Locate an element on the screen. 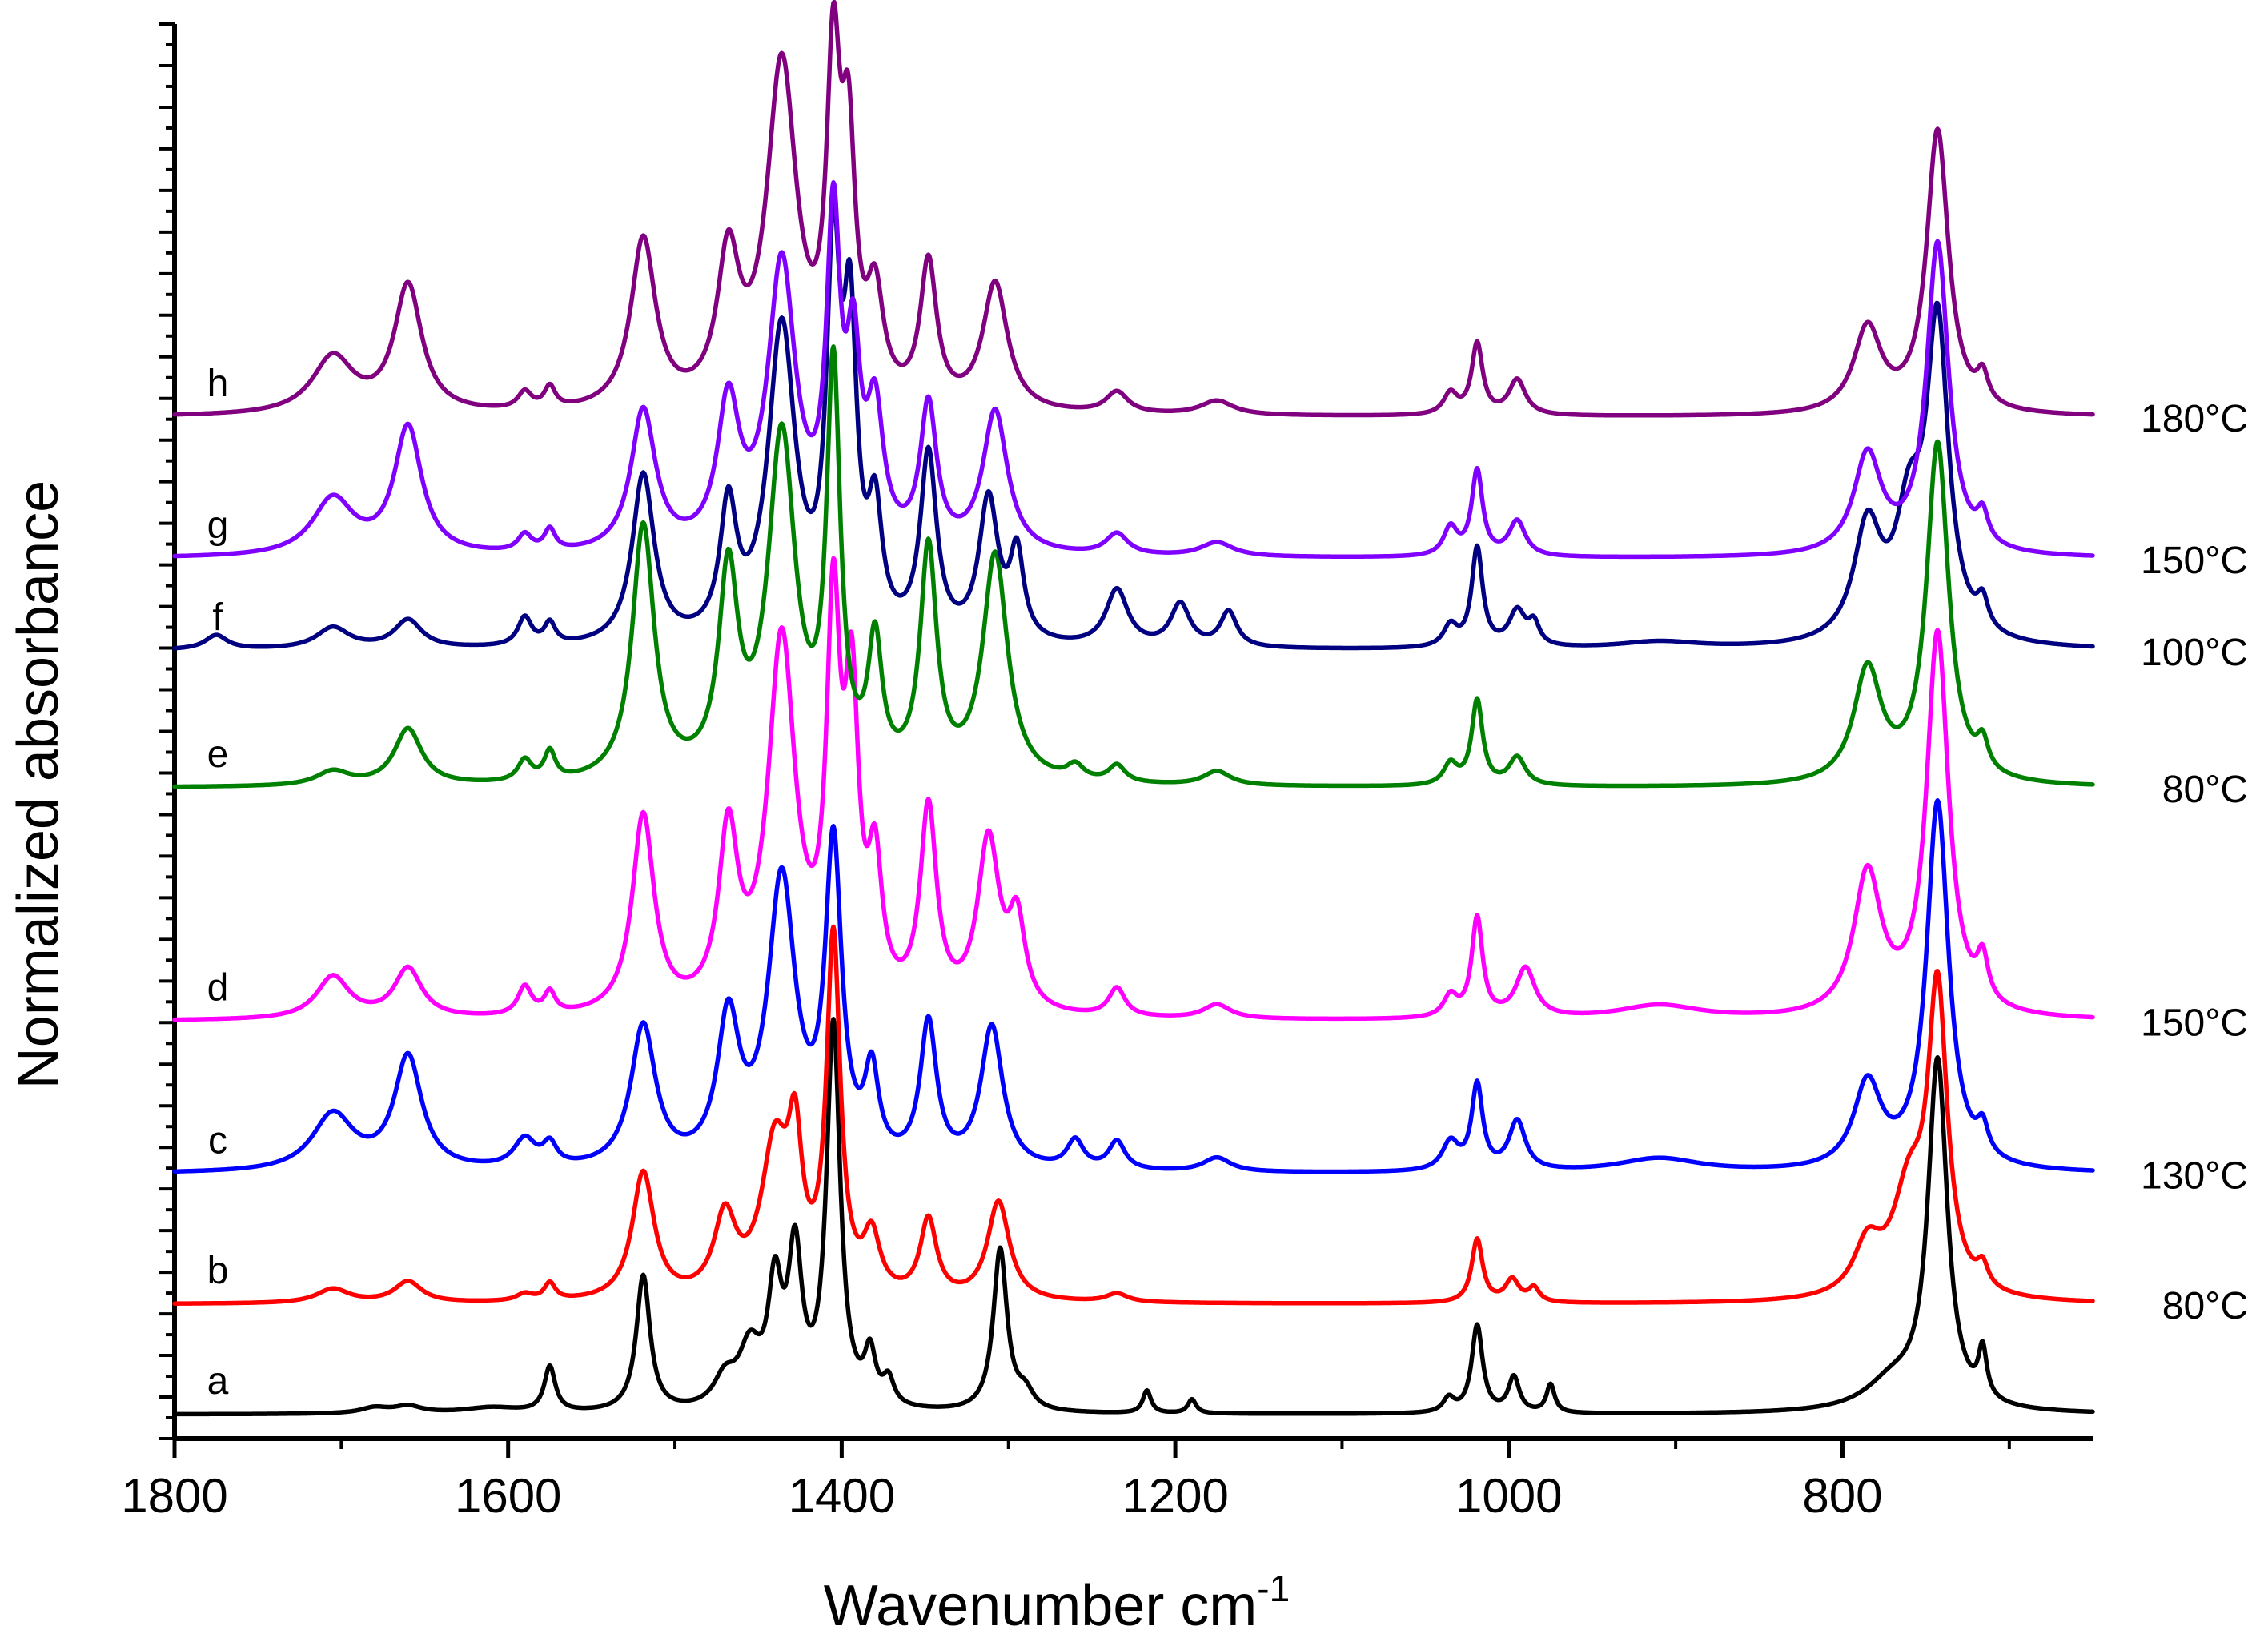  x-ticks: 1800 1600 1400 1200 1000 800 is located at coordinates (1066, 1481).